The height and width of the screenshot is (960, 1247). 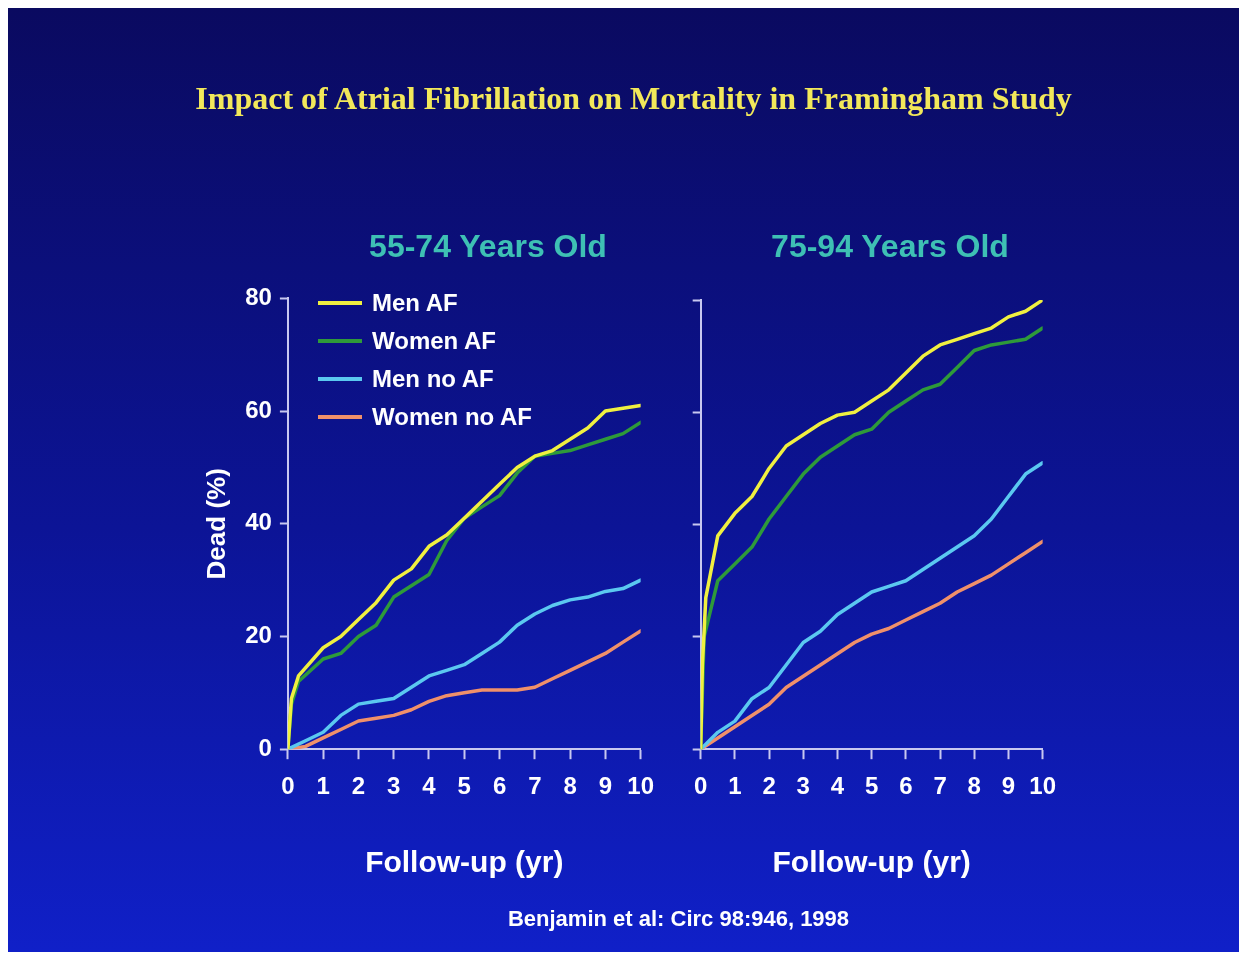 What do you see at coordinates (678, 919) in the screenshot?
I see `text: Benjamin et al: Circ 98:946, 1998` at bounding box center [678, 919].